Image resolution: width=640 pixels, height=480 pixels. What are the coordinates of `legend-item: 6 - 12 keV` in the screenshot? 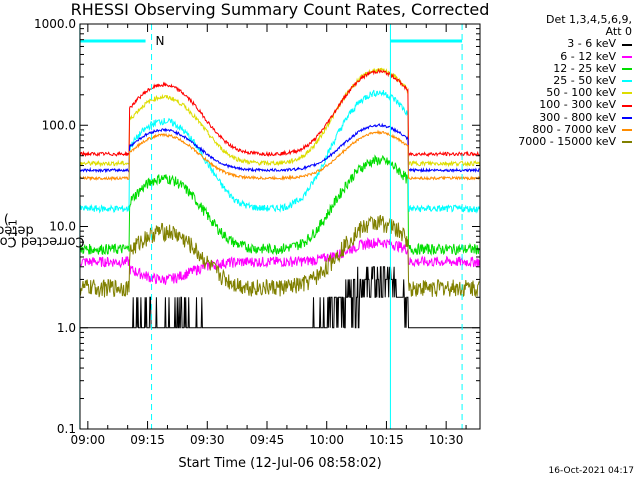 It's located at (575, 56).